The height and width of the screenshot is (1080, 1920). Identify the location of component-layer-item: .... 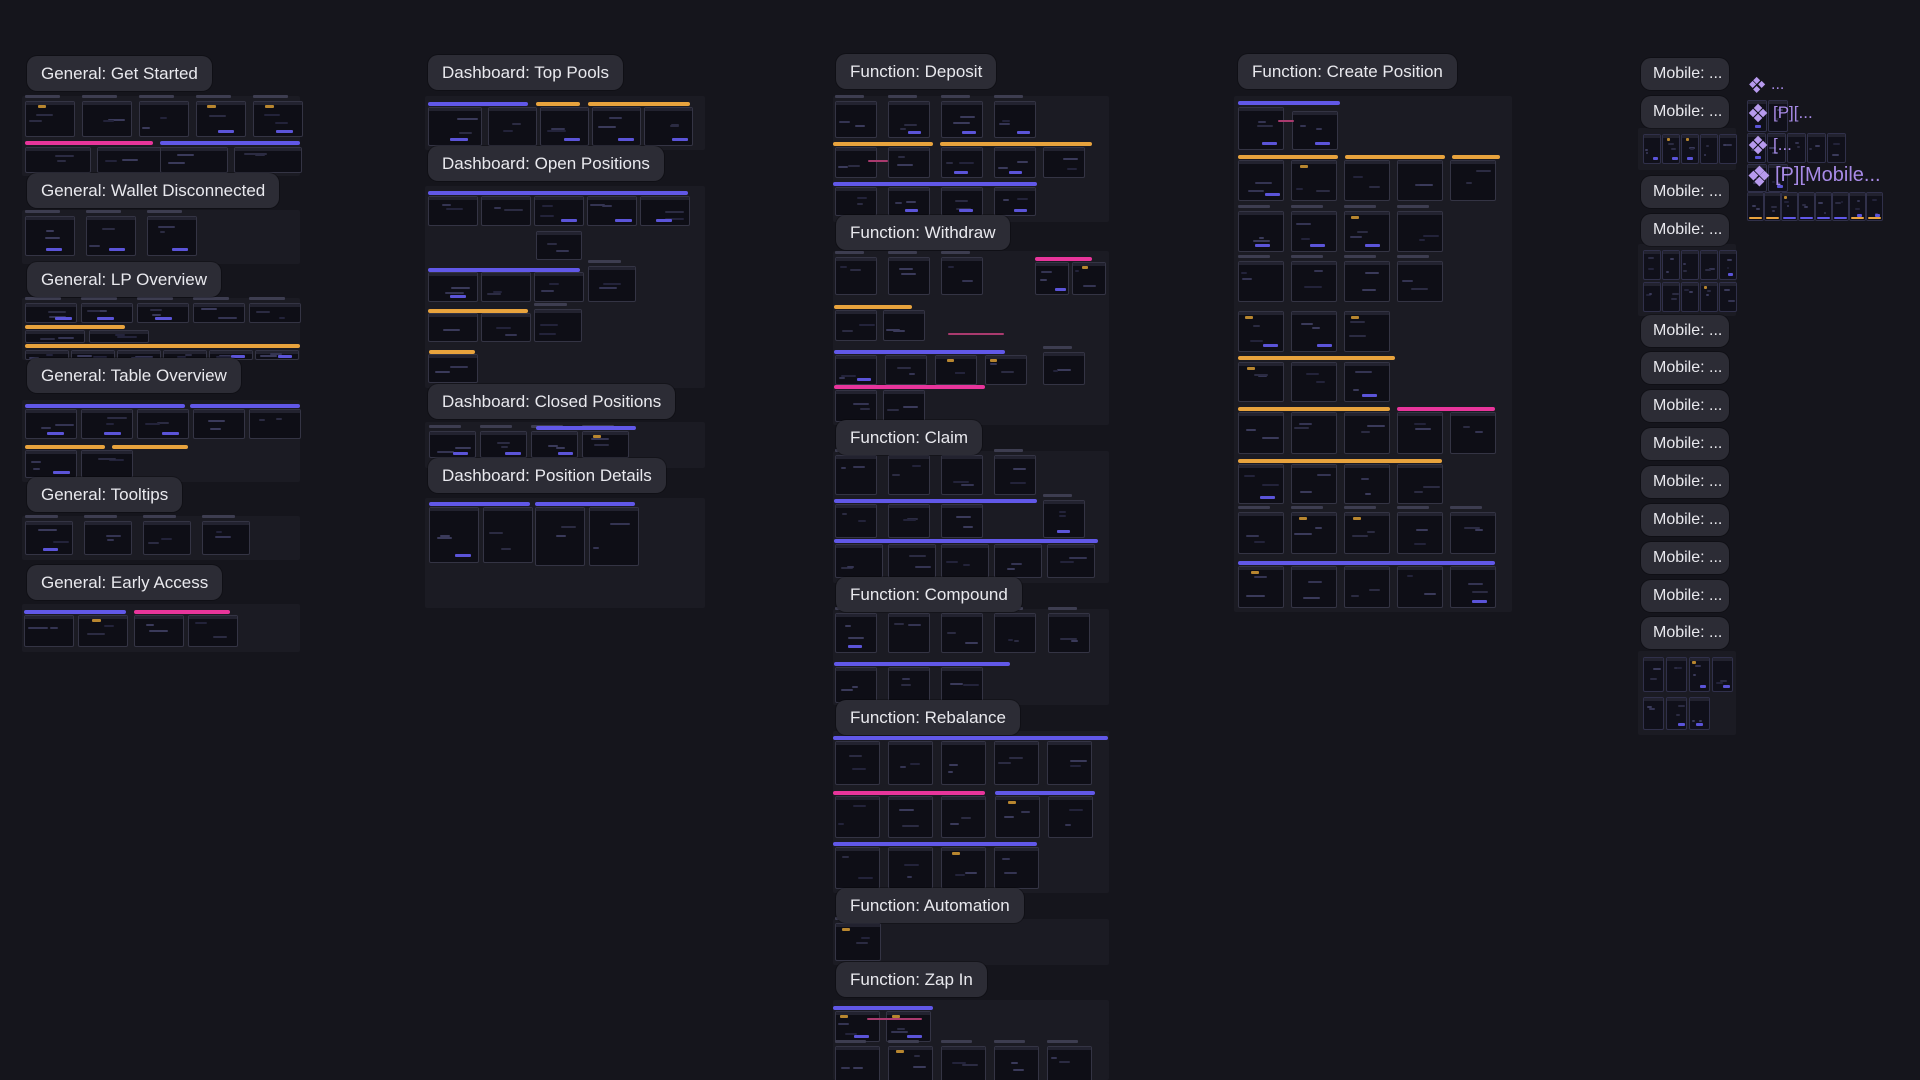
(1766, 85).